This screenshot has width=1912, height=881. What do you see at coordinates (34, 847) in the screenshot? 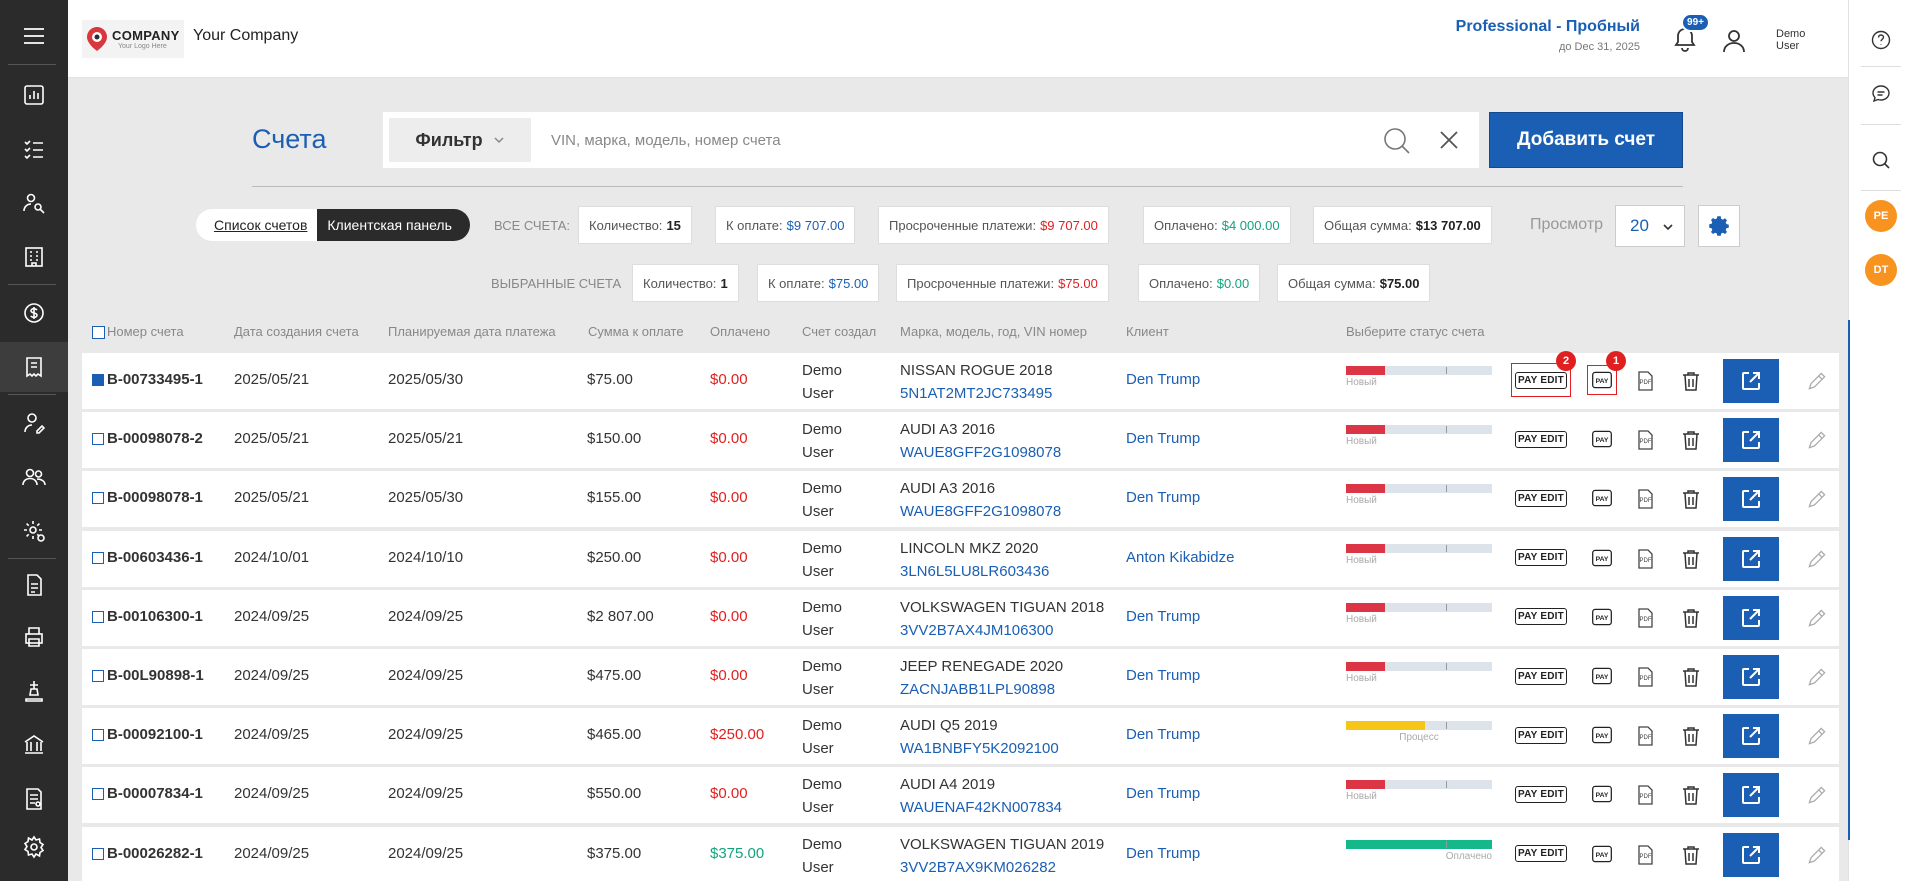
I see `settings-icon` at bounding box center [34, 847].